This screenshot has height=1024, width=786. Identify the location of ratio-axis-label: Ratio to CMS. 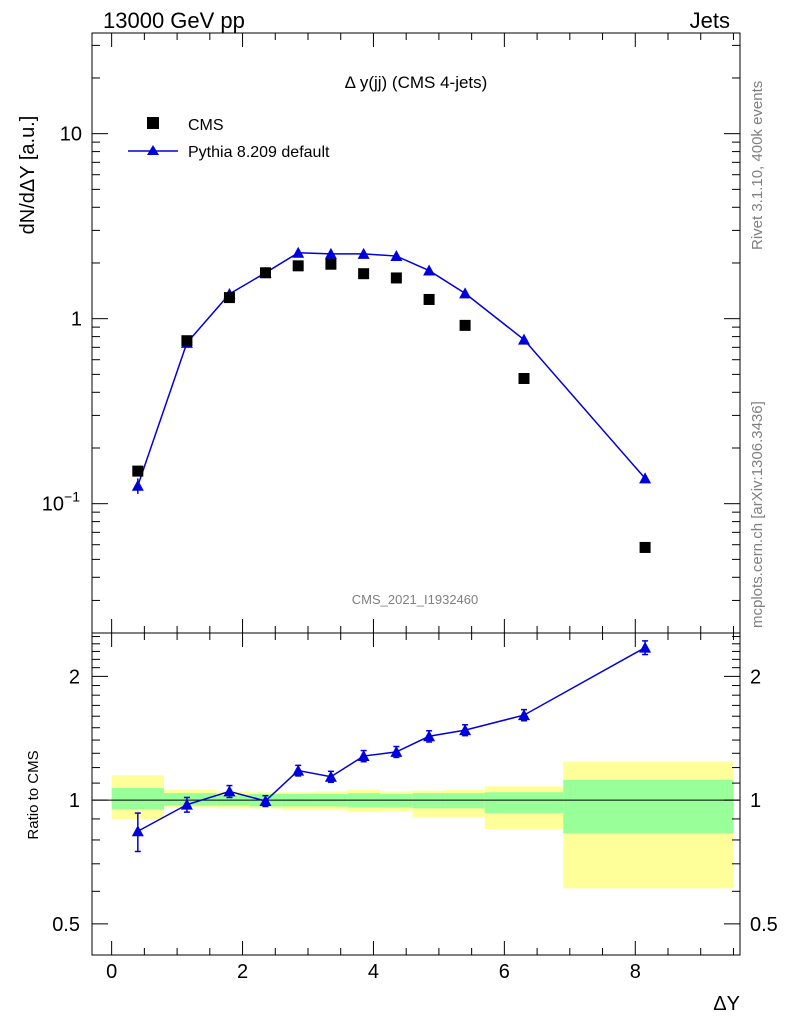
(33, 794).